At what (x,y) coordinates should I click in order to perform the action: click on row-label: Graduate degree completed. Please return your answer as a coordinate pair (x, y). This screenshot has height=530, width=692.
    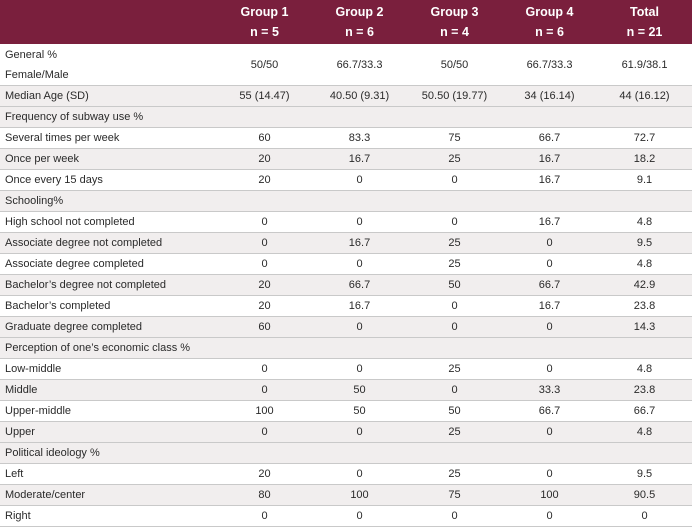
    Looking at the image, I should click on (108, 327).